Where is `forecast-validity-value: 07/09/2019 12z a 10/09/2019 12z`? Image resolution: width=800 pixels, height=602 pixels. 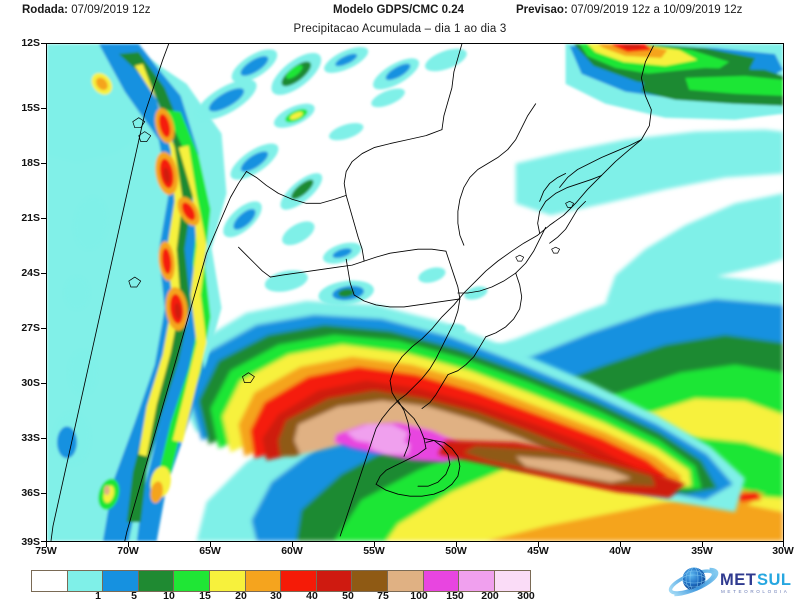
forecast-validity-value: 07/09/2019 12z a 10/09/2019 12z is located at coordinates (656, 10).